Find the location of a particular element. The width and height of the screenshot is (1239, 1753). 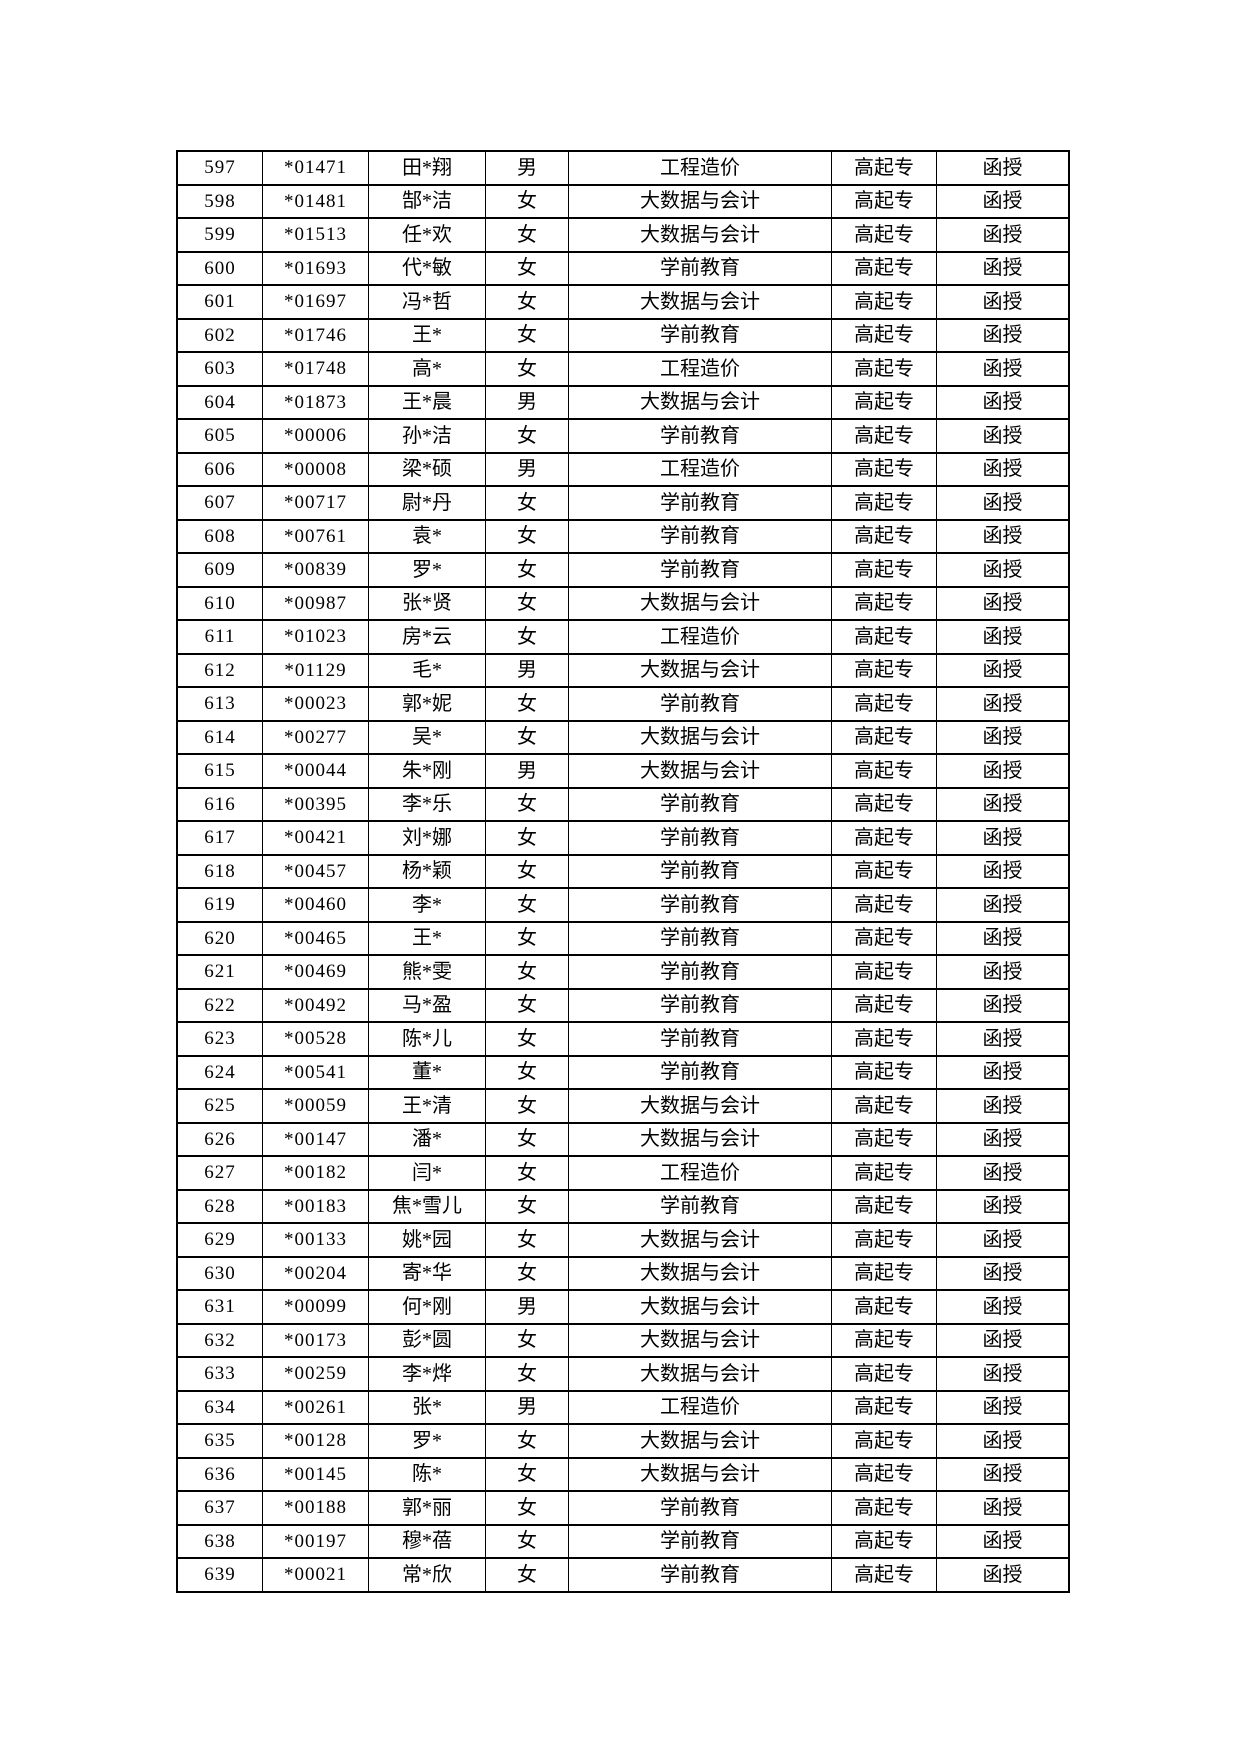

table-row: 620 *00465 王* 女学前教育 高起专 函授 is located at coordinates (623, 938).